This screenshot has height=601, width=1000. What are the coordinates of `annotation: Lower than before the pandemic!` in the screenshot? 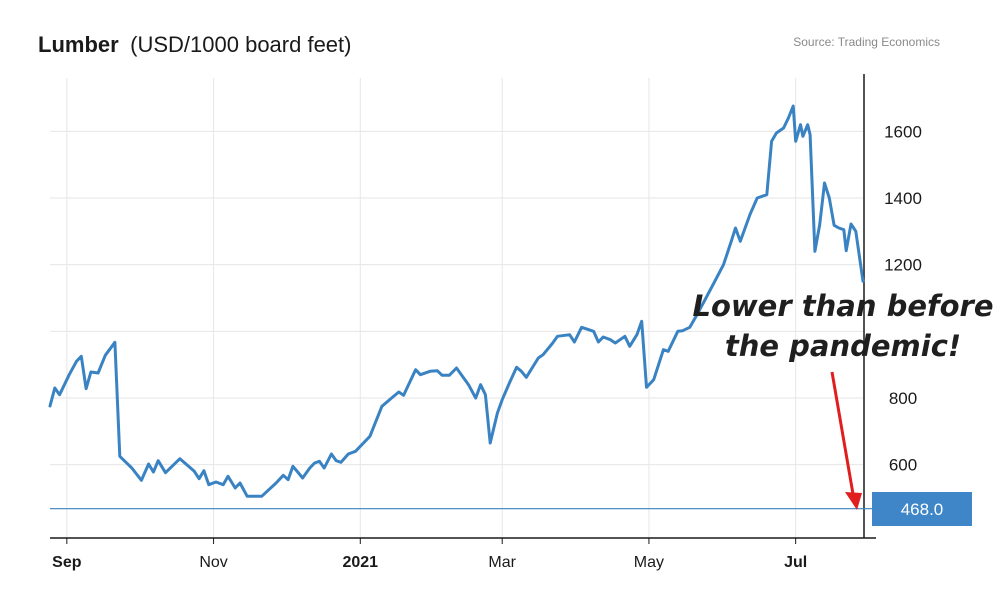 It's located at (843, 399).